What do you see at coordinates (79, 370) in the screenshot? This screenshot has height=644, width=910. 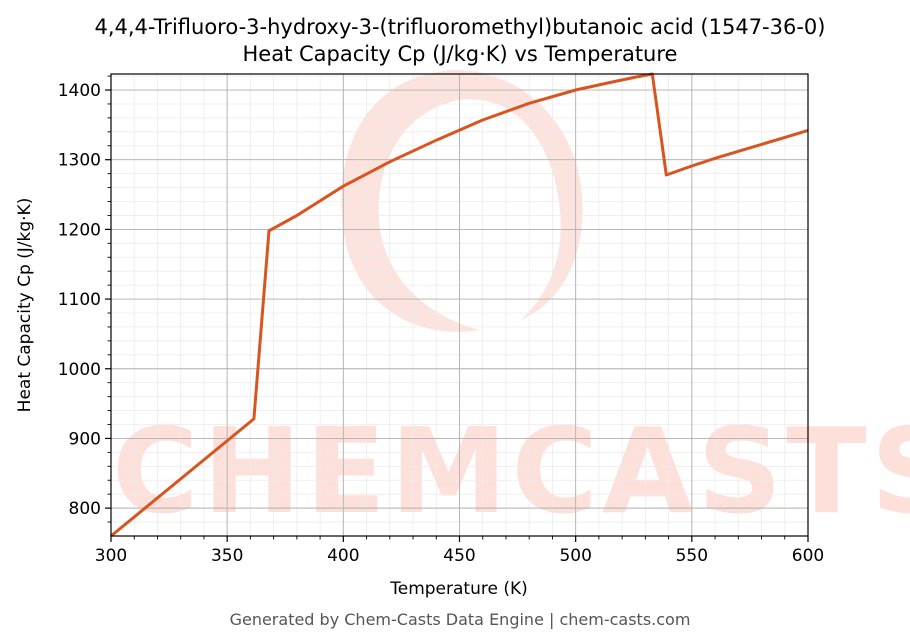 I see `y-tick-label: 1000` at bounding box center [79, 370].